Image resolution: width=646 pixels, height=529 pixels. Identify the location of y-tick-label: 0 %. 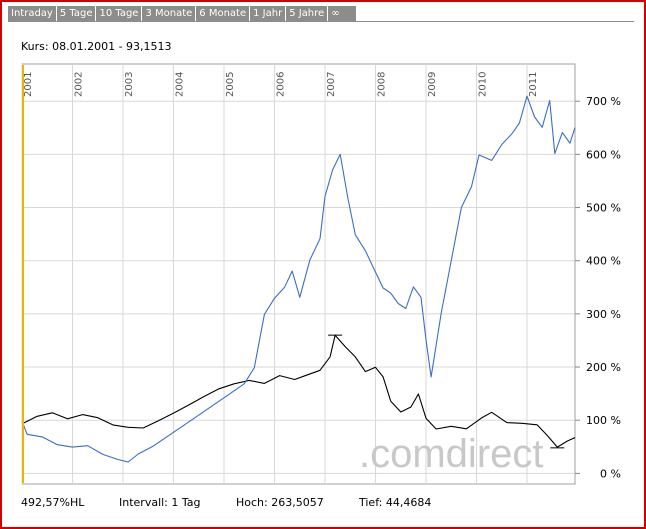
(610, 473).